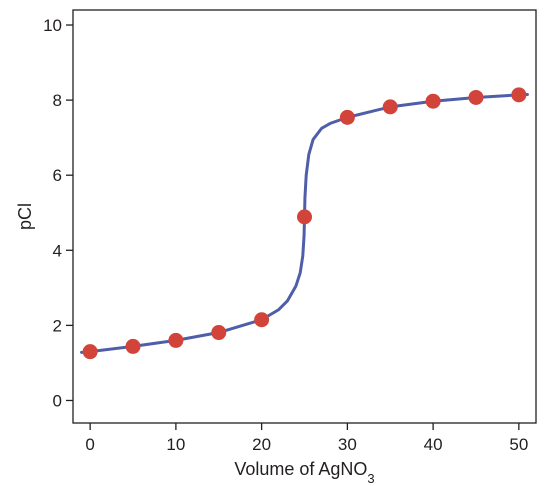  What do you see at coordinates (347, 444) in the screenshot?
I see `x-tick-label: 30` at bounding box center [347, 444].